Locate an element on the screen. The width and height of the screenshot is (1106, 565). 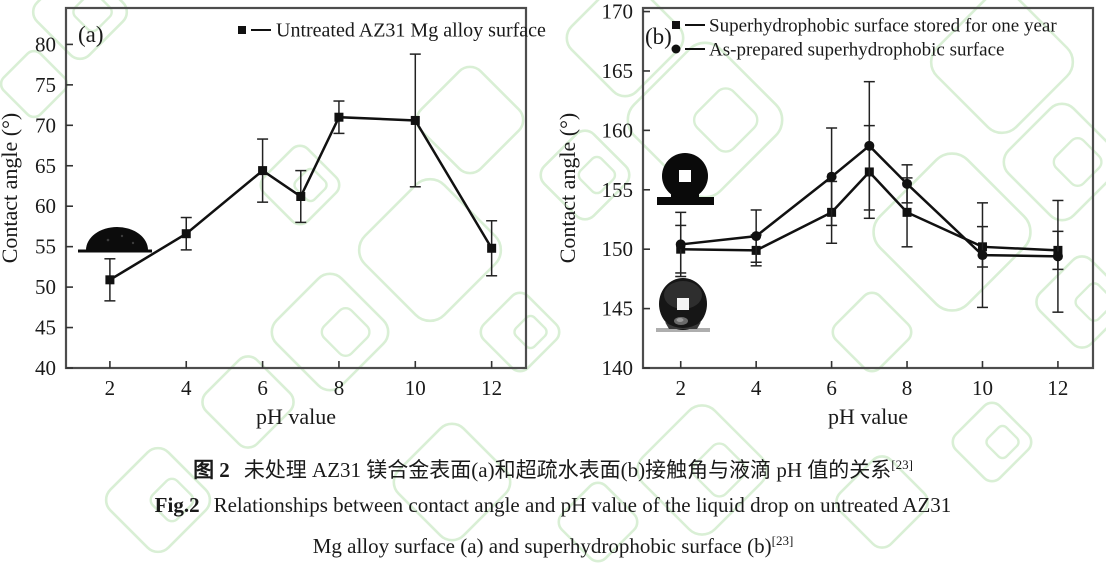
sessile-drop-silhouette is located at coordinates (115, 240).